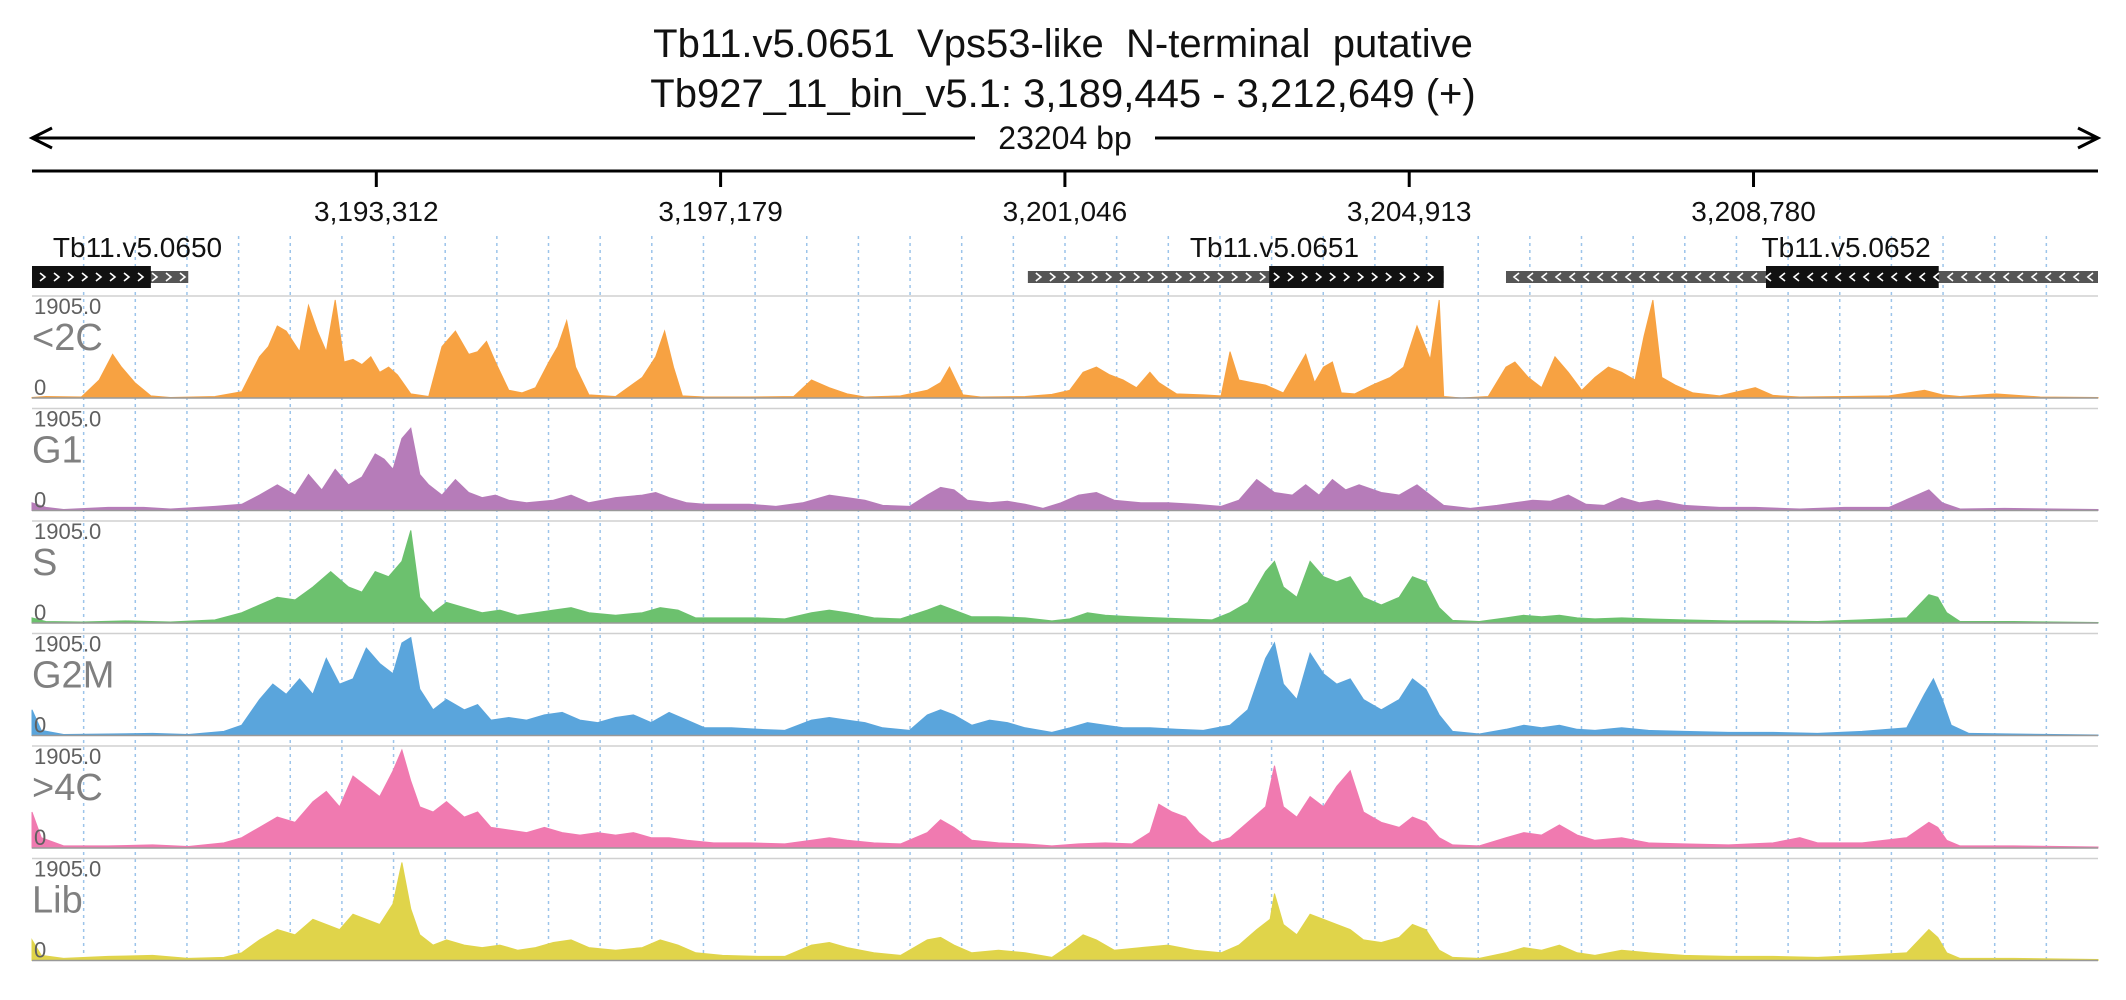  I want to click on track-name: >4C, so click(67, 788).